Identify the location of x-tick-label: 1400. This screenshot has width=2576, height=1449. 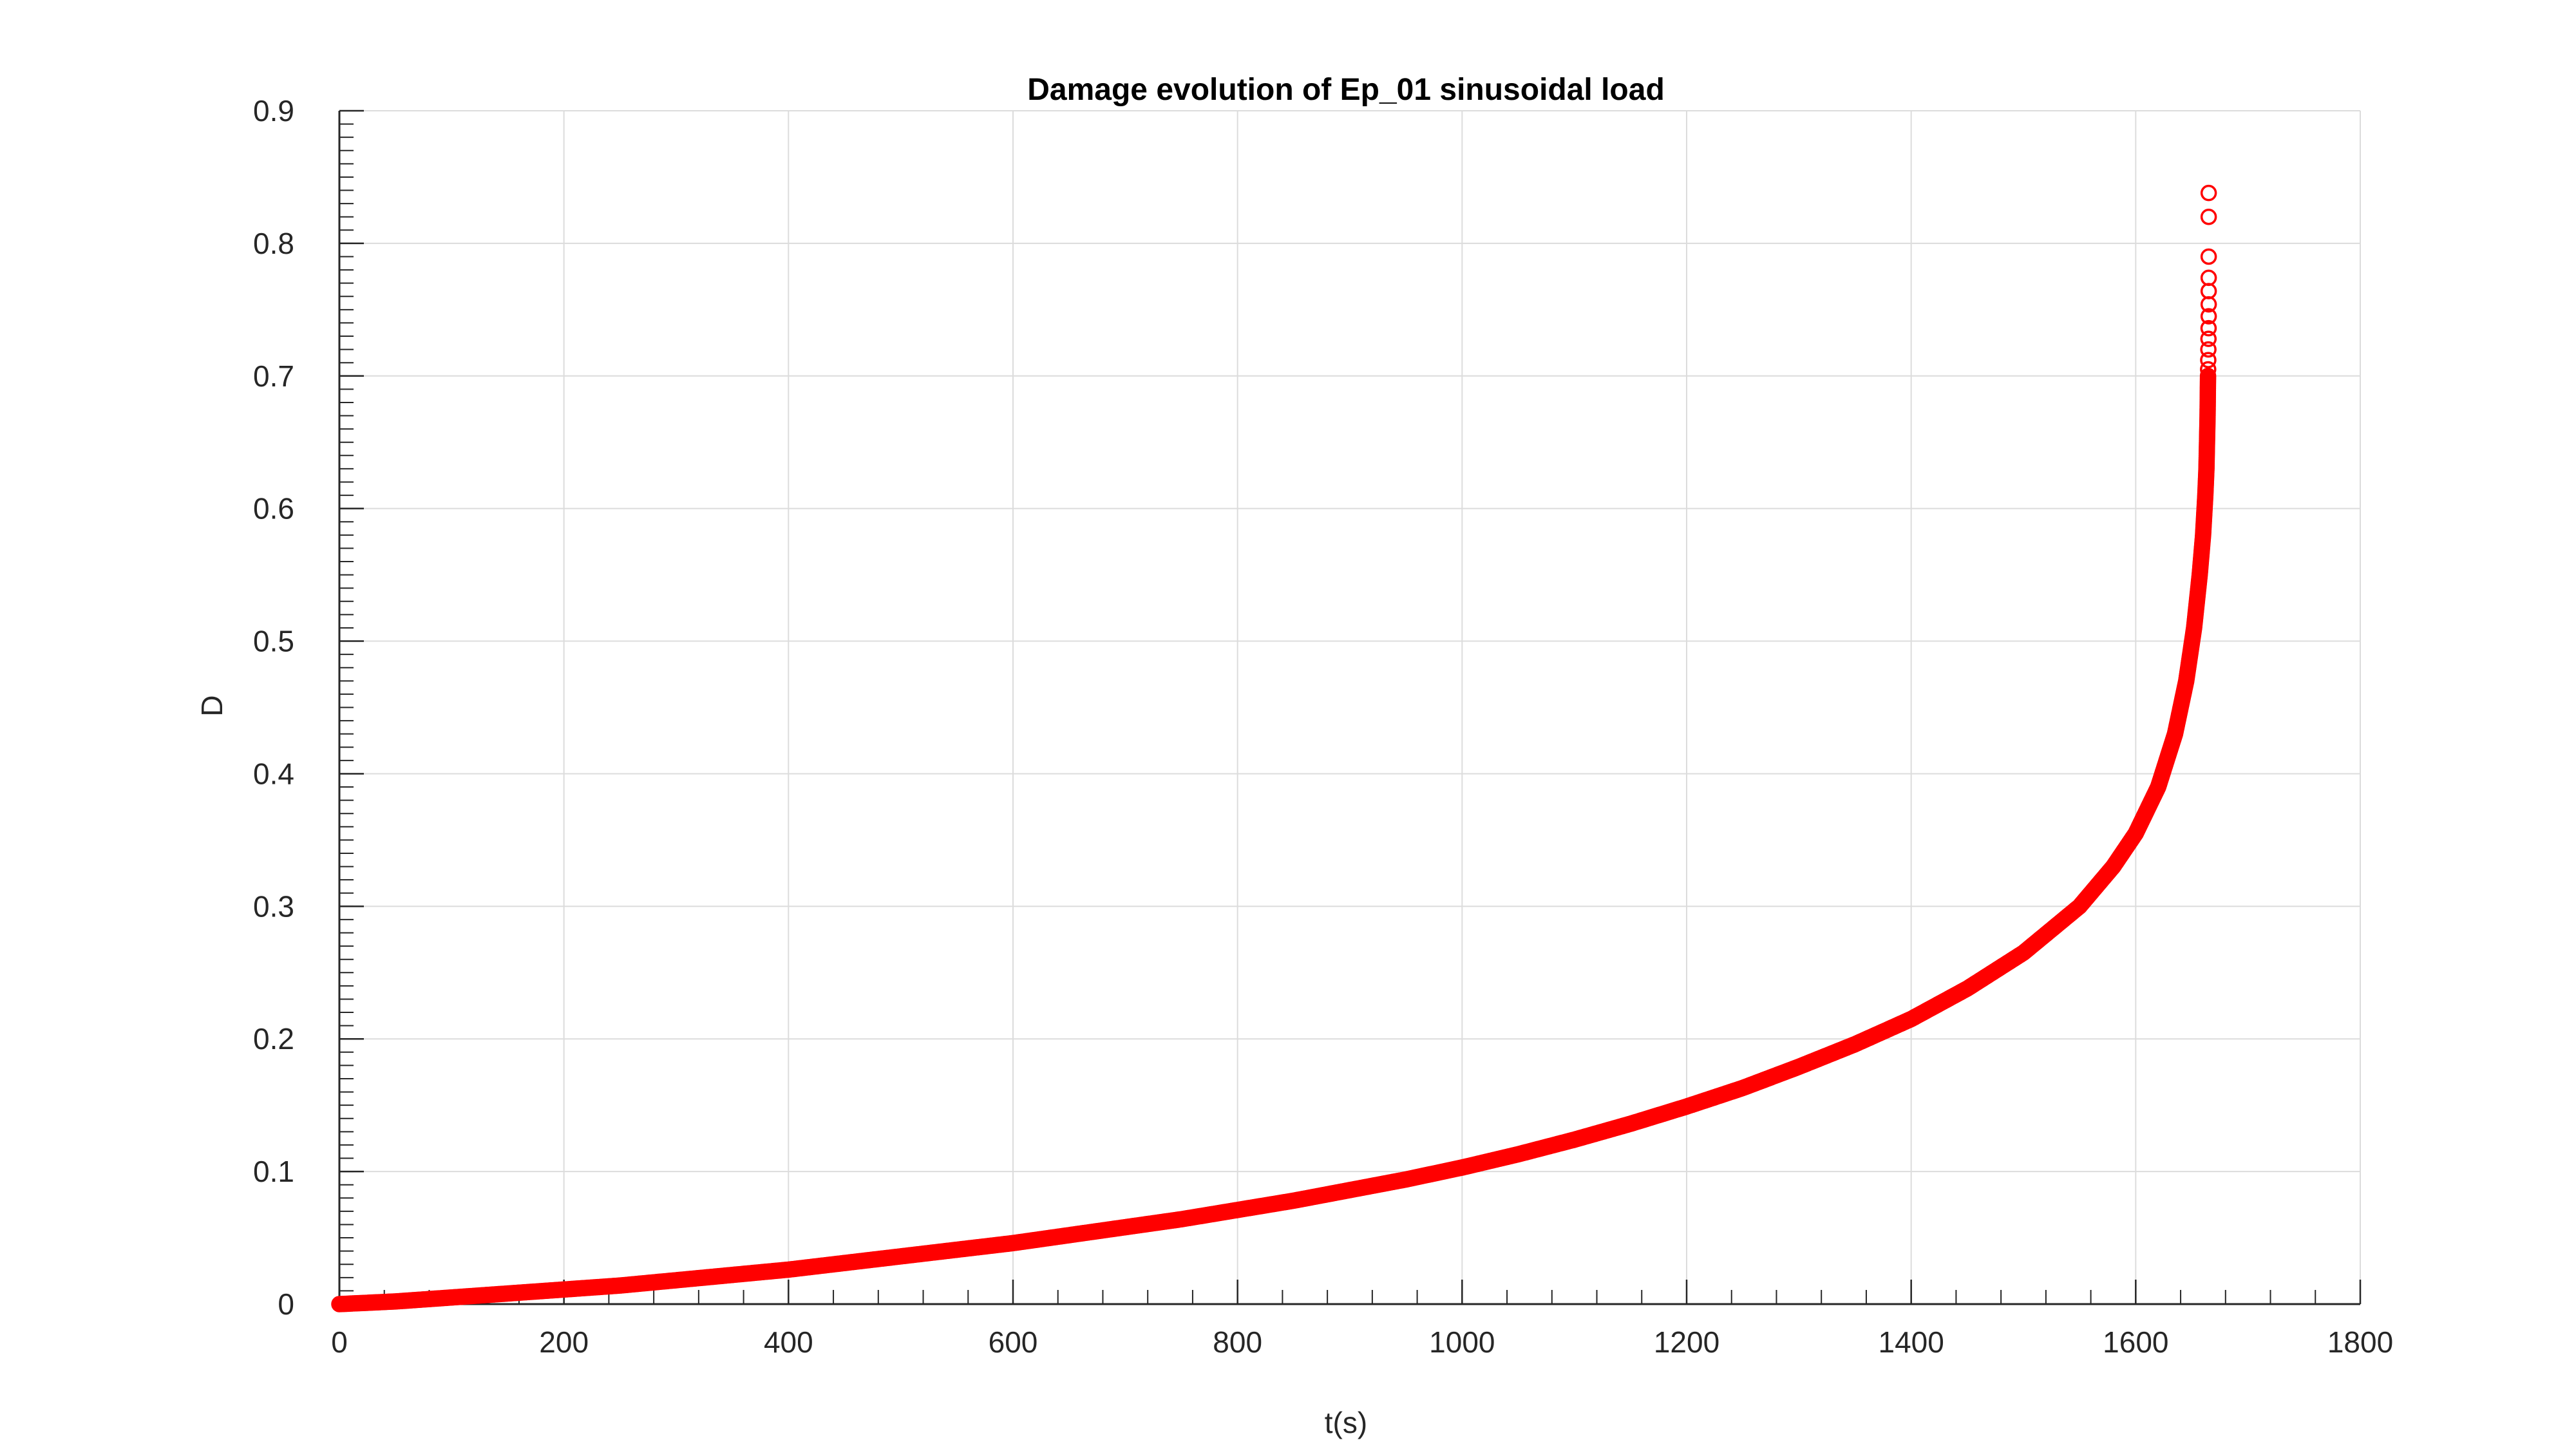
(1911, 1342).